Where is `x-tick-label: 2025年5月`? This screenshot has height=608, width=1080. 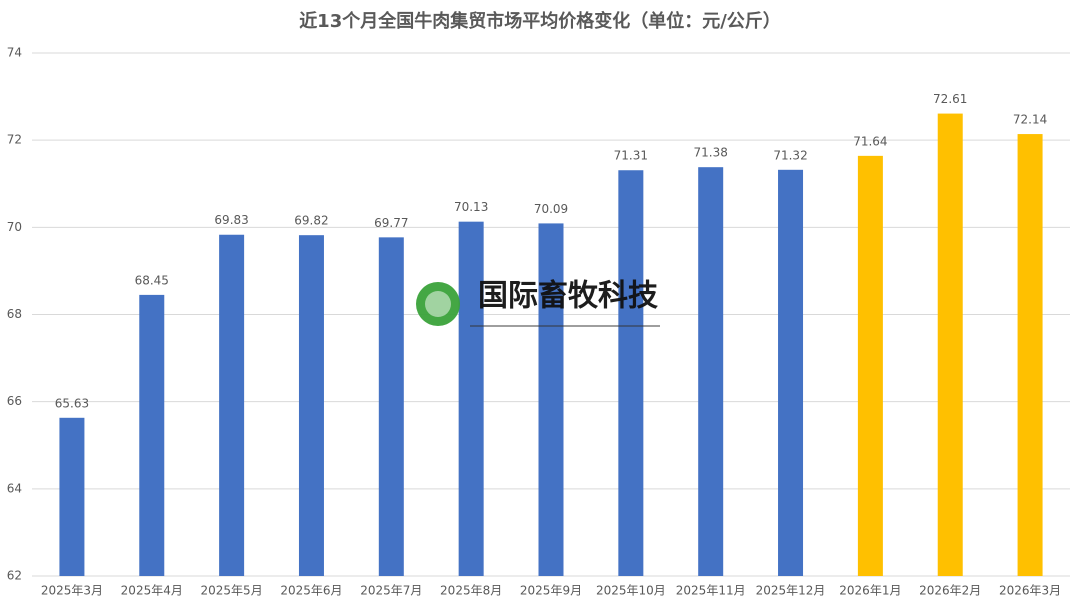 x-tick-label: 2025年5月 is located at coordinates (232, 591).